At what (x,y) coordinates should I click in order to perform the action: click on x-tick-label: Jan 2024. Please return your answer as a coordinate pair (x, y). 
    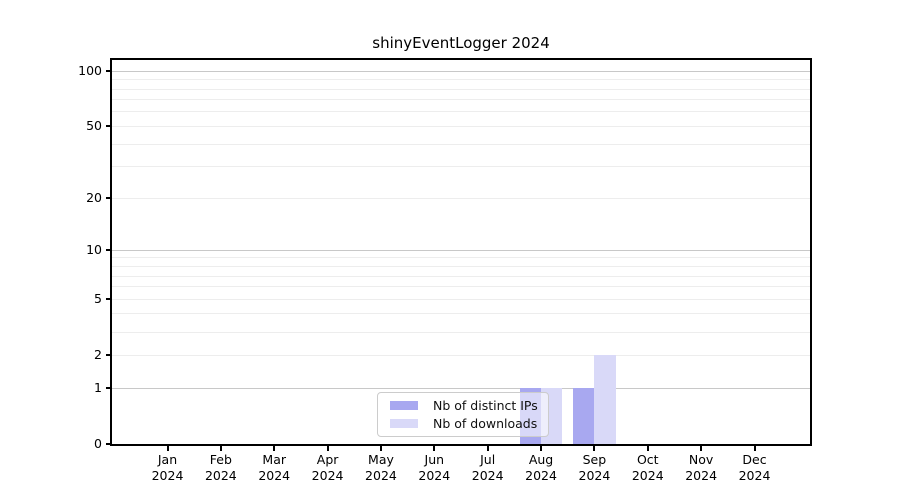
    Looking at the image, I should click on (167, 467).